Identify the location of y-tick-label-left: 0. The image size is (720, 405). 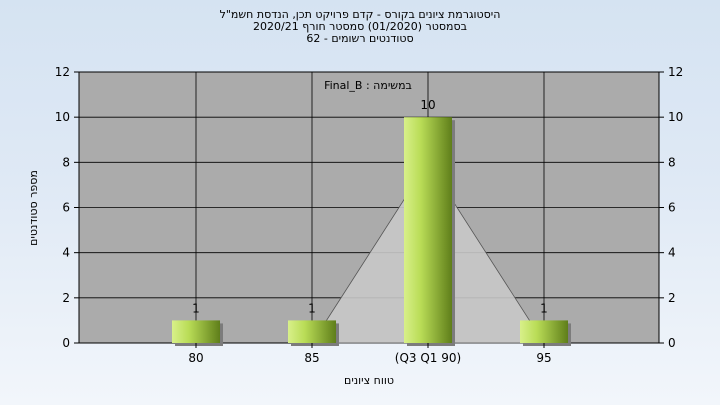
(66, 343).